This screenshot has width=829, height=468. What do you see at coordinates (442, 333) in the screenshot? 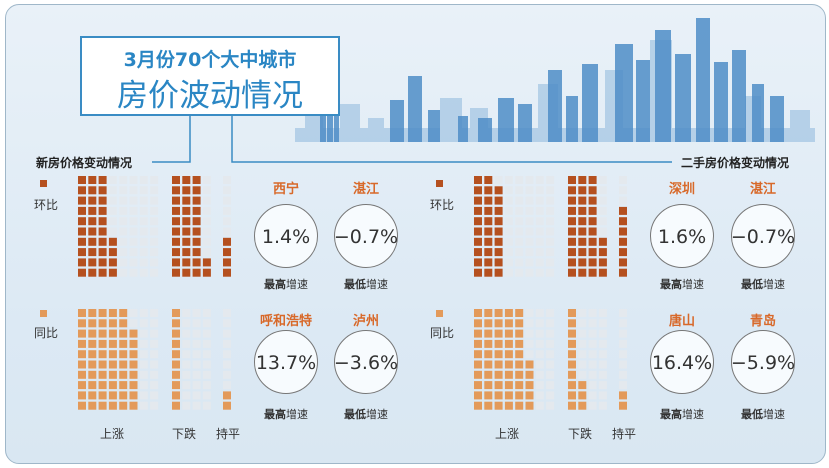
I see `row-label-yoy-2: 同比` at bounding box center [442, 333].